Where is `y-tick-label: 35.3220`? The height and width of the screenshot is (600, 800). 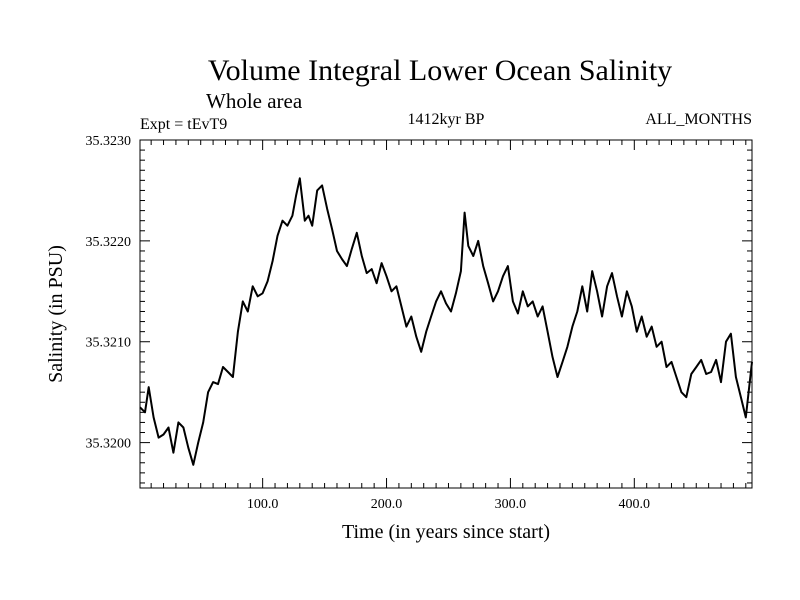
y-tick-label: 35.3220 is located at coordinates (109, 242).